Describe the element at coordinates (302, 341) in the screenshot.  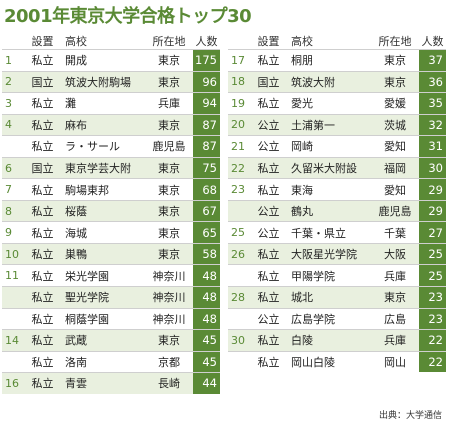
I see `school-cell: 白陵` at that location.